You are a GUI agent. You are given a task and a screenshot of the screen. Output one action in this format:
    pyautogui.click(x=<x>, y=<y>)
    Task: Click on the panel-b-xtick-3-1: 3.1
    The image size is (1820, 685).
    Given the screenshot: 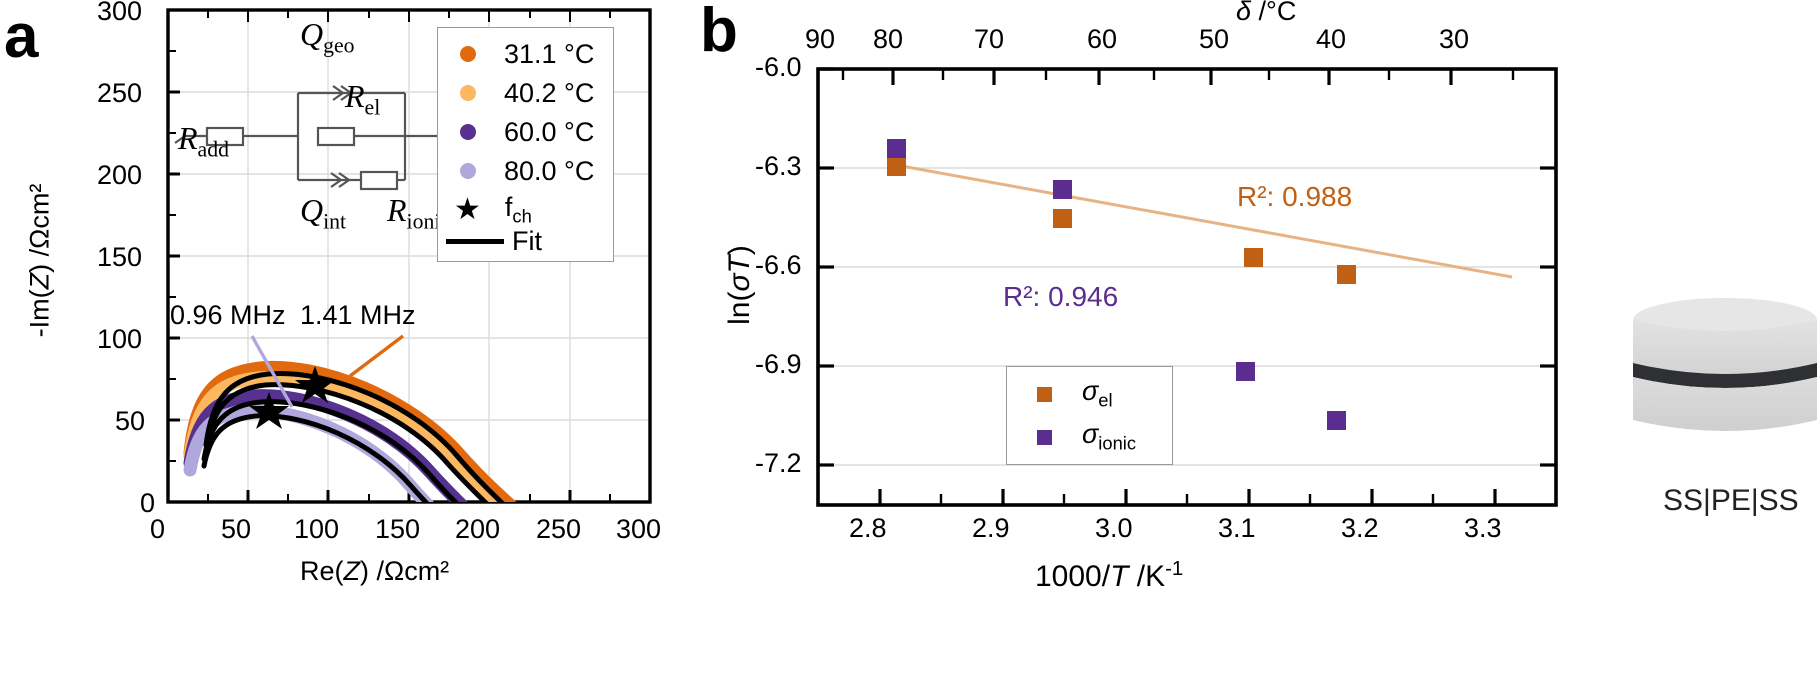 What is the action you would take?
    pyautogui.click(x=1237, y=528)
    